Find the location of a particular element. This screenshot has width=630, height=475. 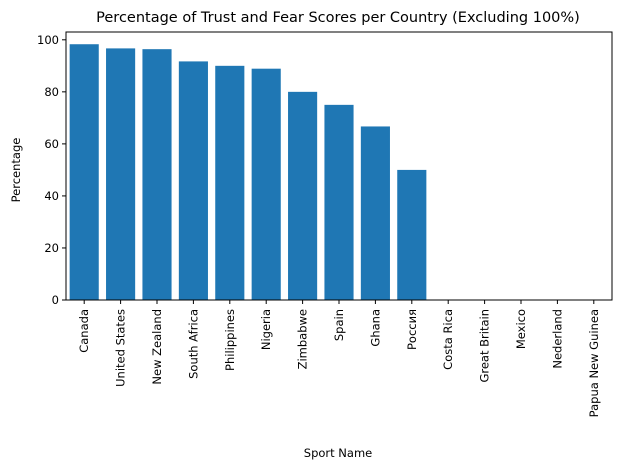

y-tick-label: 60 is located at coordinates (51, 144).